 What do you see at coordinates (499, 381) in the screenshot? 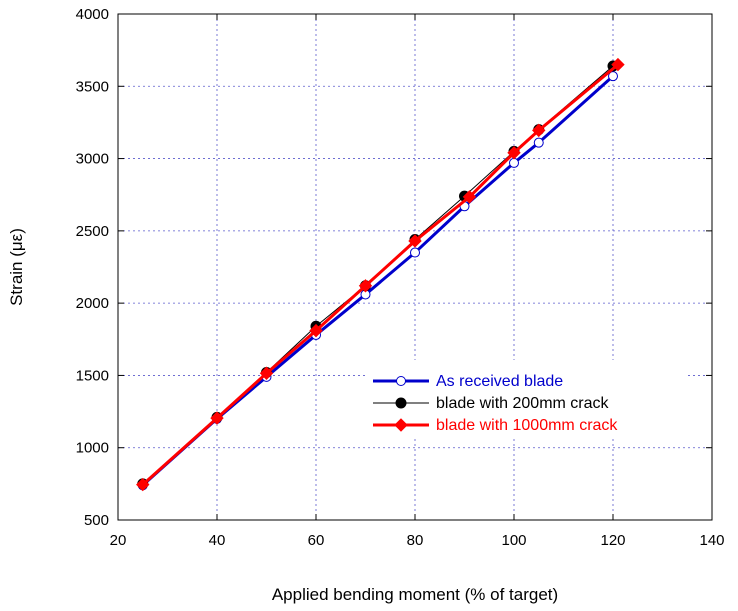
I see `legend-label: As received blade` at bounding box center [499, 381].